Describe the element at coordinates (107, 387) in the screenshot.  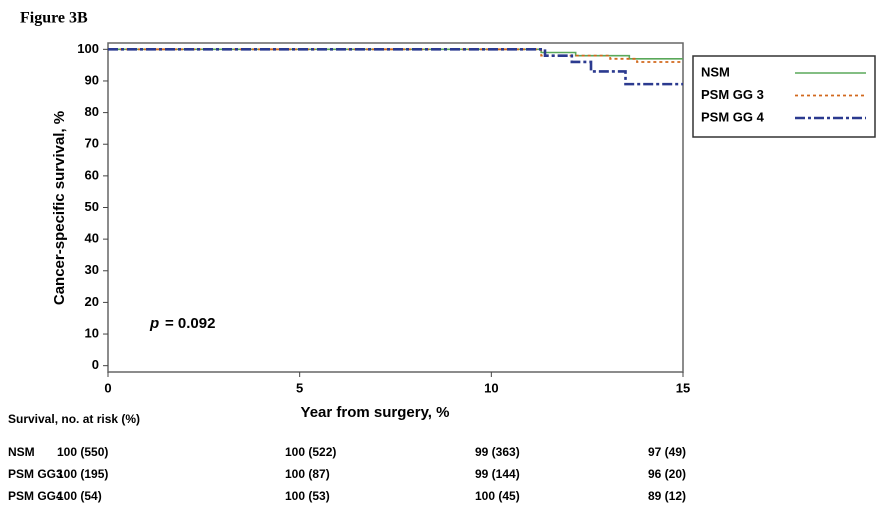
I see `x-tick-label: 0` at that location.